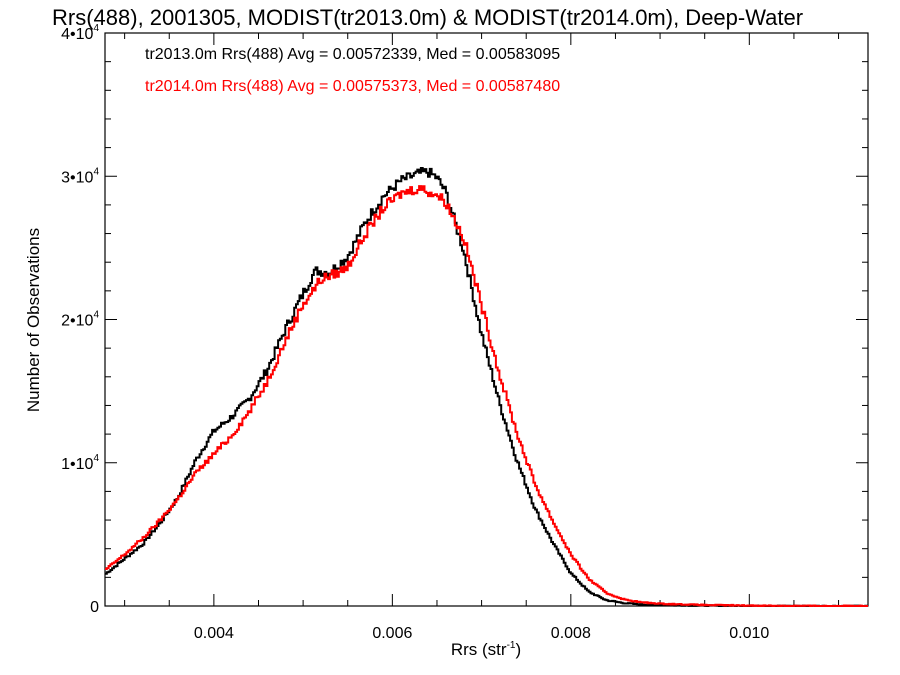 This screenshot has height=675, width=900. I want to click on x-tick-label: 0.006, so click(392, 633).